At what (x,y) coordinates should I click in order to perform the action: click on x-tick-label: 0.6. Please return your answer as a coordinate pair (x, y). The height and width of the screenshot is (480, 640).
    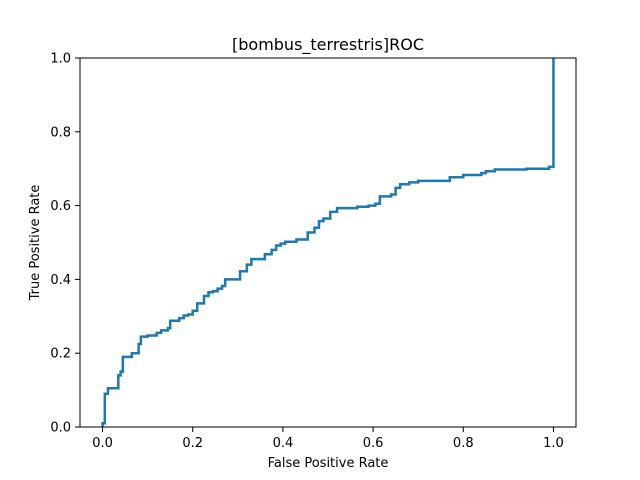
    Looking at the image, I should click on (373, 443).